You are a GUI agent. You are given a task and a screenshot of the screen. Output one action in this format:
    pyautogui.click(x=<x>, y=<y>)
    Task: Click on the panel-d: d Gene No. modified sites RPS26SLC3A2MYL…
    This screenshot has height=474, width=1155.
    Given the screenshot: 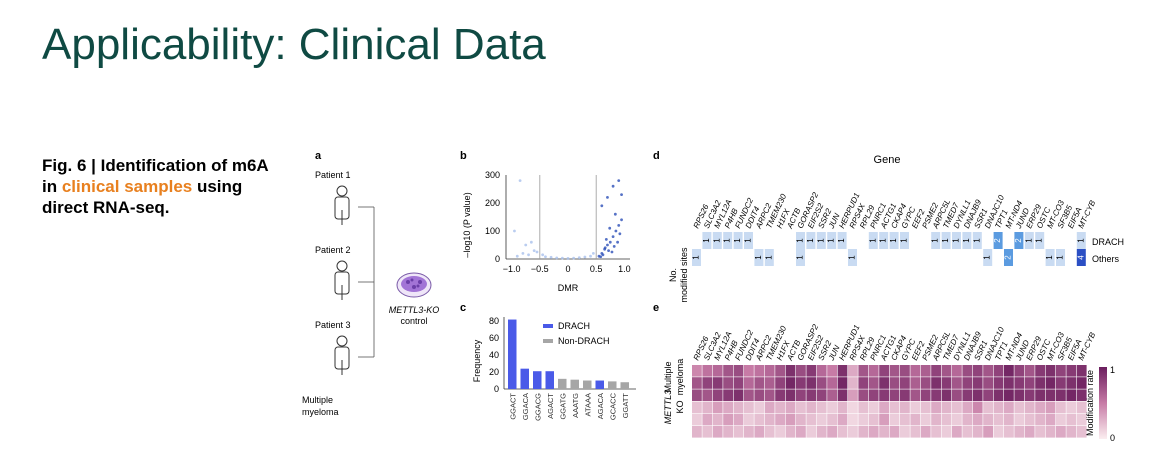 What is the action you would take?
    pyautogui.click(x=888, y=226)
    